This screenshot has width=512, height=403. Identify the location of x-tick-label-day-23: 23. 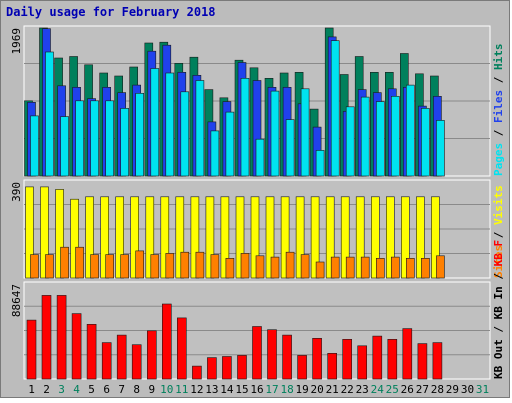
(362, 389).